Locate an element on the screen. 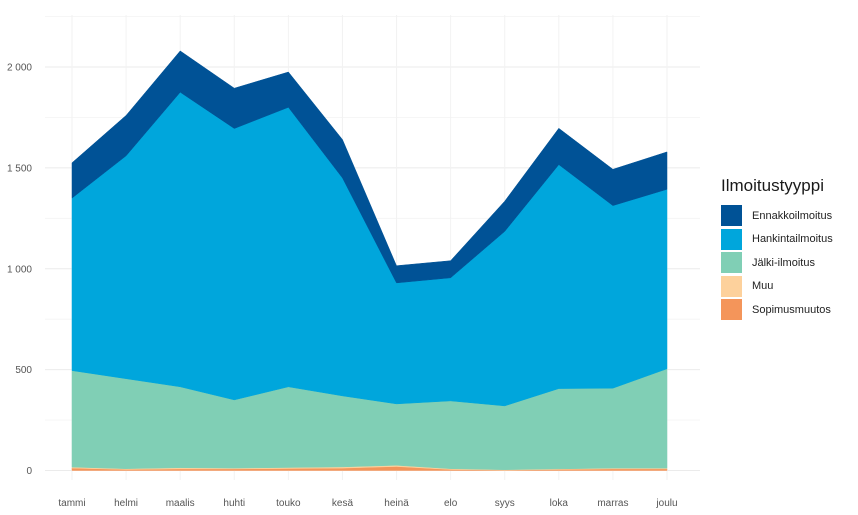 Image resolution: width=858 pixels, height=515 pixels. legend-swatch-jalki-ilmoitus is located at coordinates (731, 263).